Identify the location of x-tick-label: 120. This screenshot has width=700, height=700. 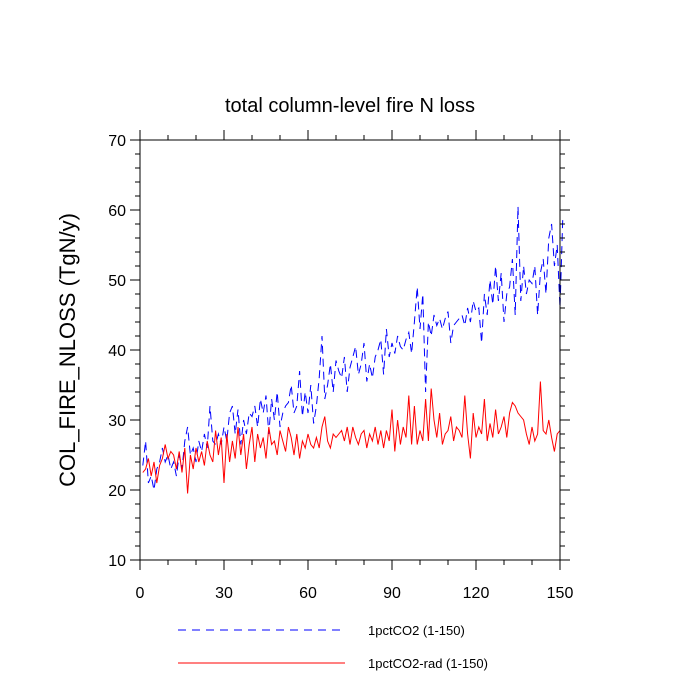
(476, 593).